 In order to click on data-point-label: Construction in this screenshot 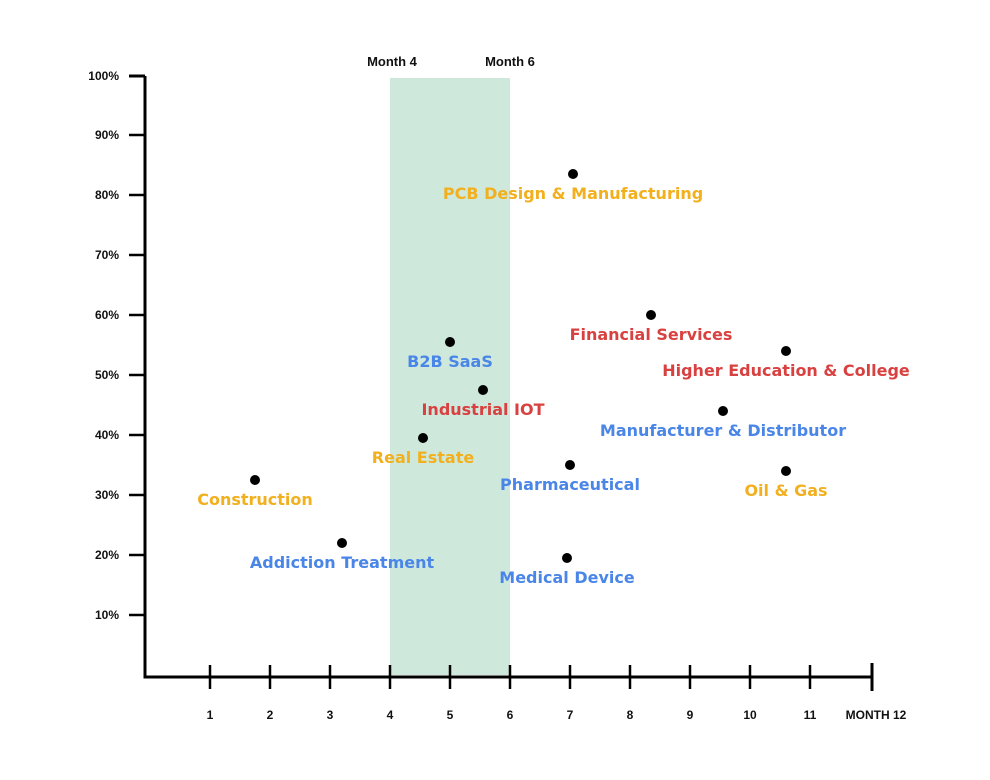, I will do `click(255, 499)`.